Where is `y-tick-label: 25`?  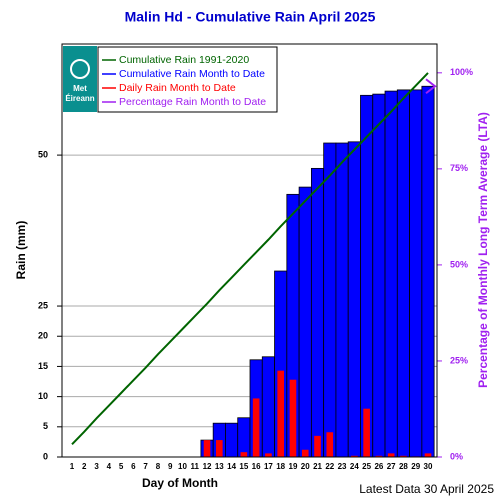
y-tick-label: 25 is located at coordinates (43, 305).